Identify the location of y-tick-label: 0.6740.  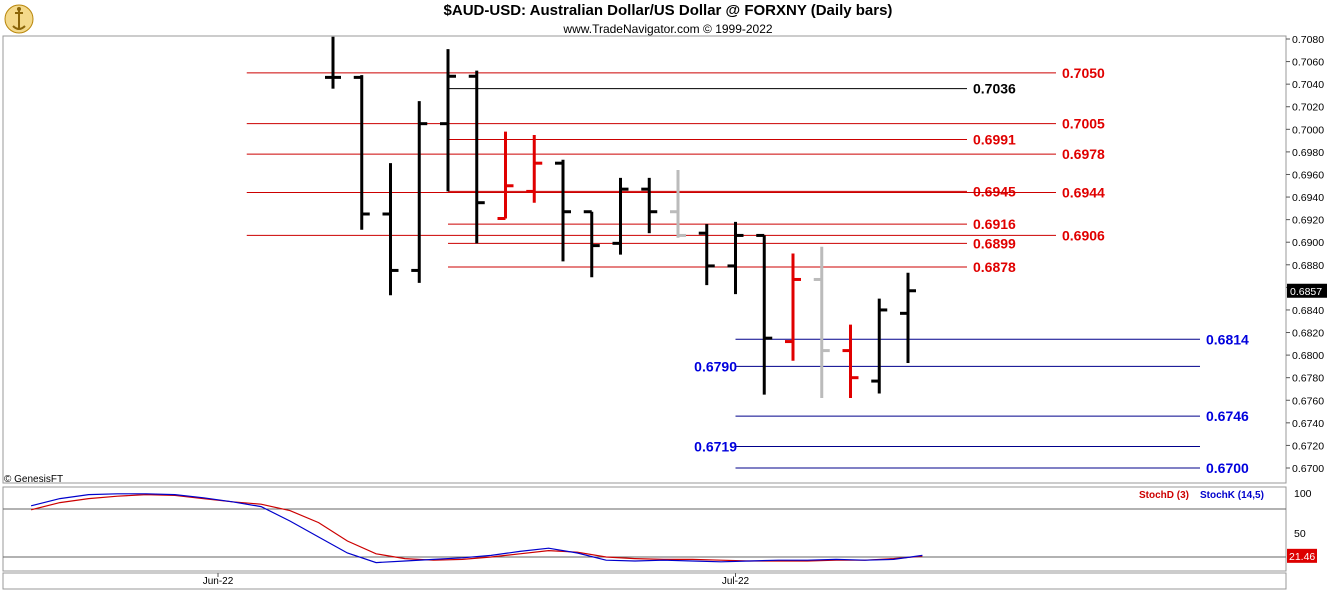
(1308, 424).